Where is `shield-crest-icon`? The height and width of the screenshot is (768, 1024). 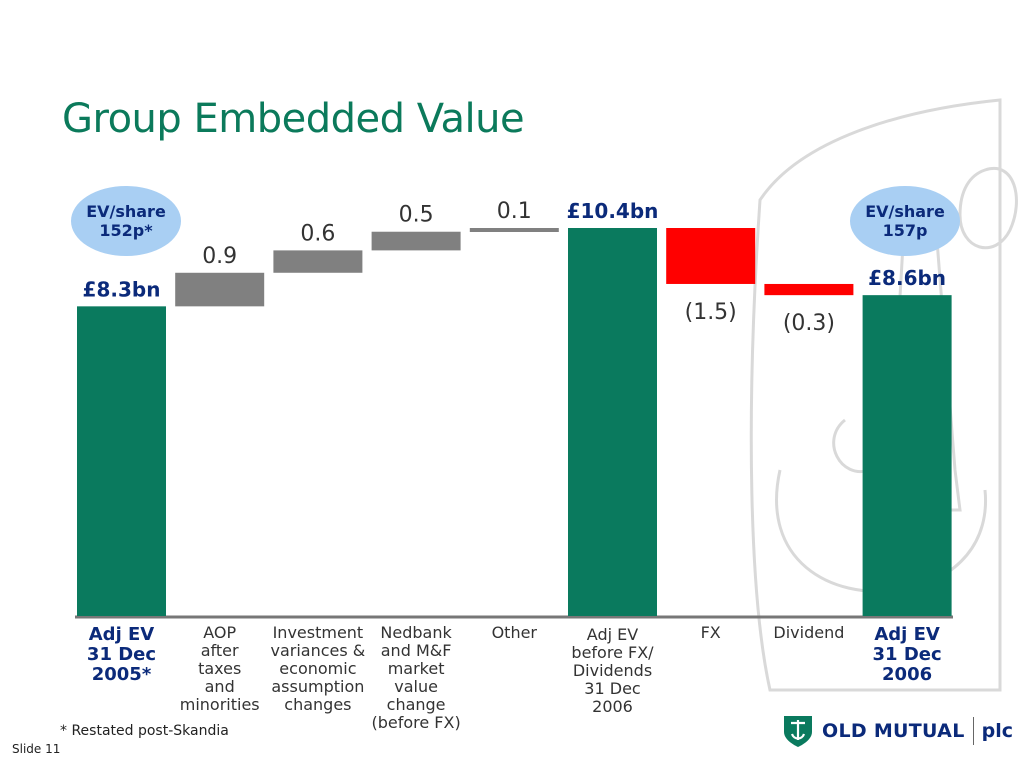 shield-crest-icon is located at coordinates (798, 731).